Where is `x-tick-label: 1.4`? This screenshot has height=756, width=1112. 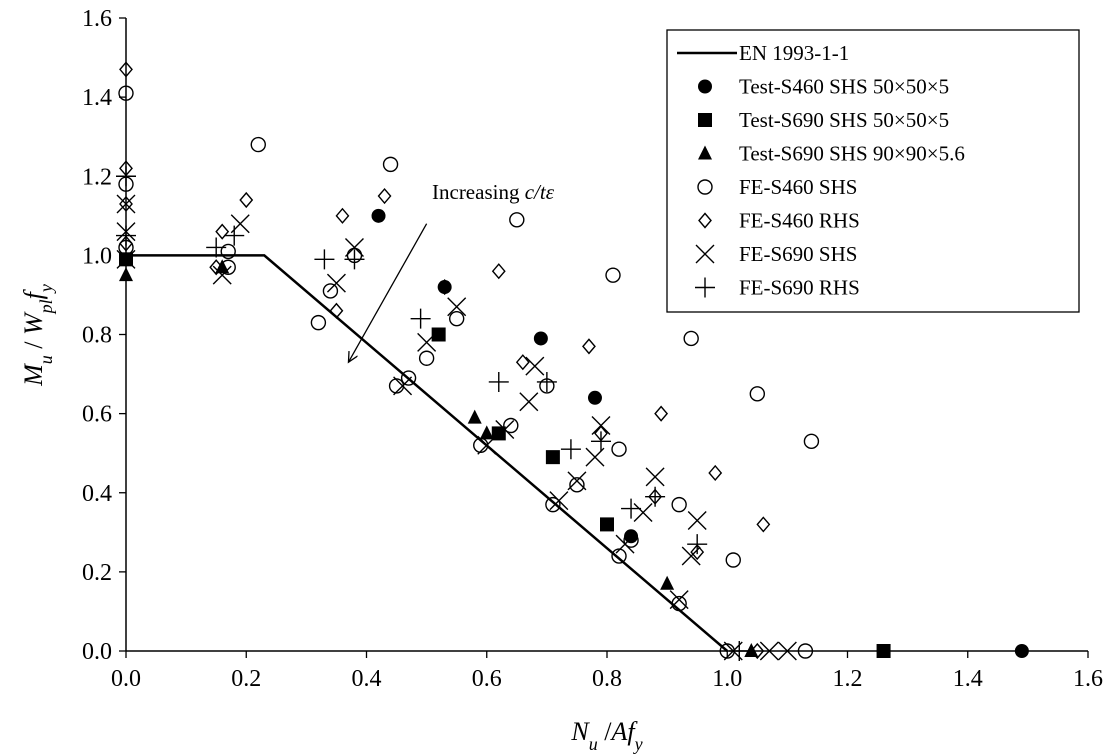
x-tick-label: 1.4 is located at coordinates (968, 679).